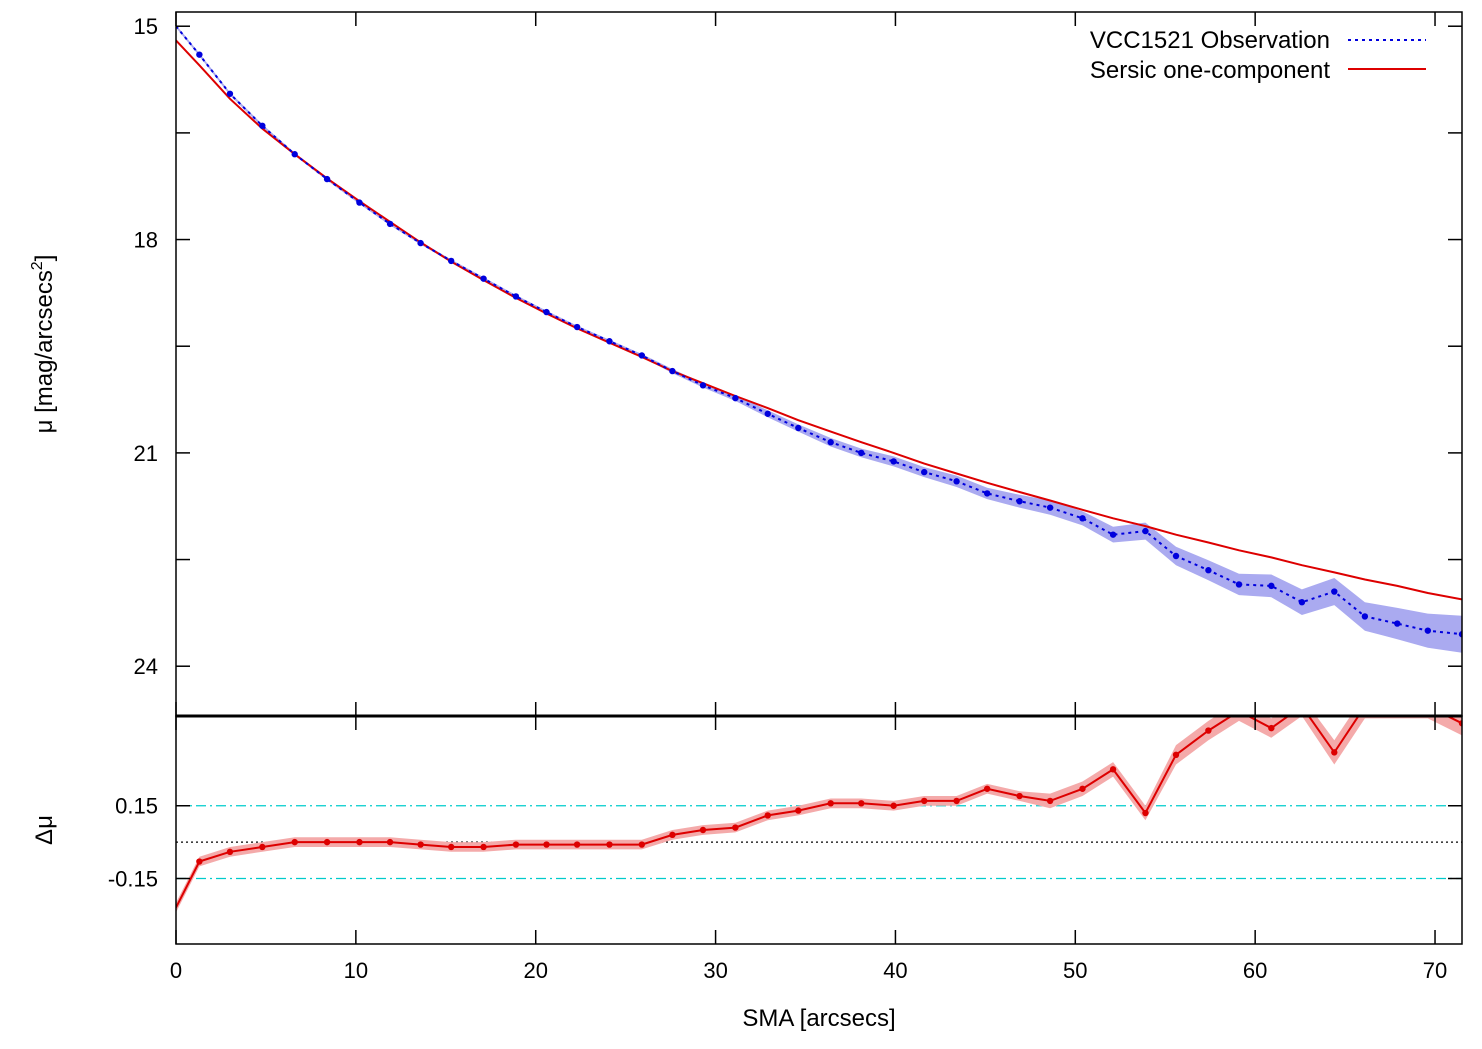  Describe the element at coordinates (818, 1018) in the screenshot. I see `x-axis-label: SMA [arcsecs]` at that location.